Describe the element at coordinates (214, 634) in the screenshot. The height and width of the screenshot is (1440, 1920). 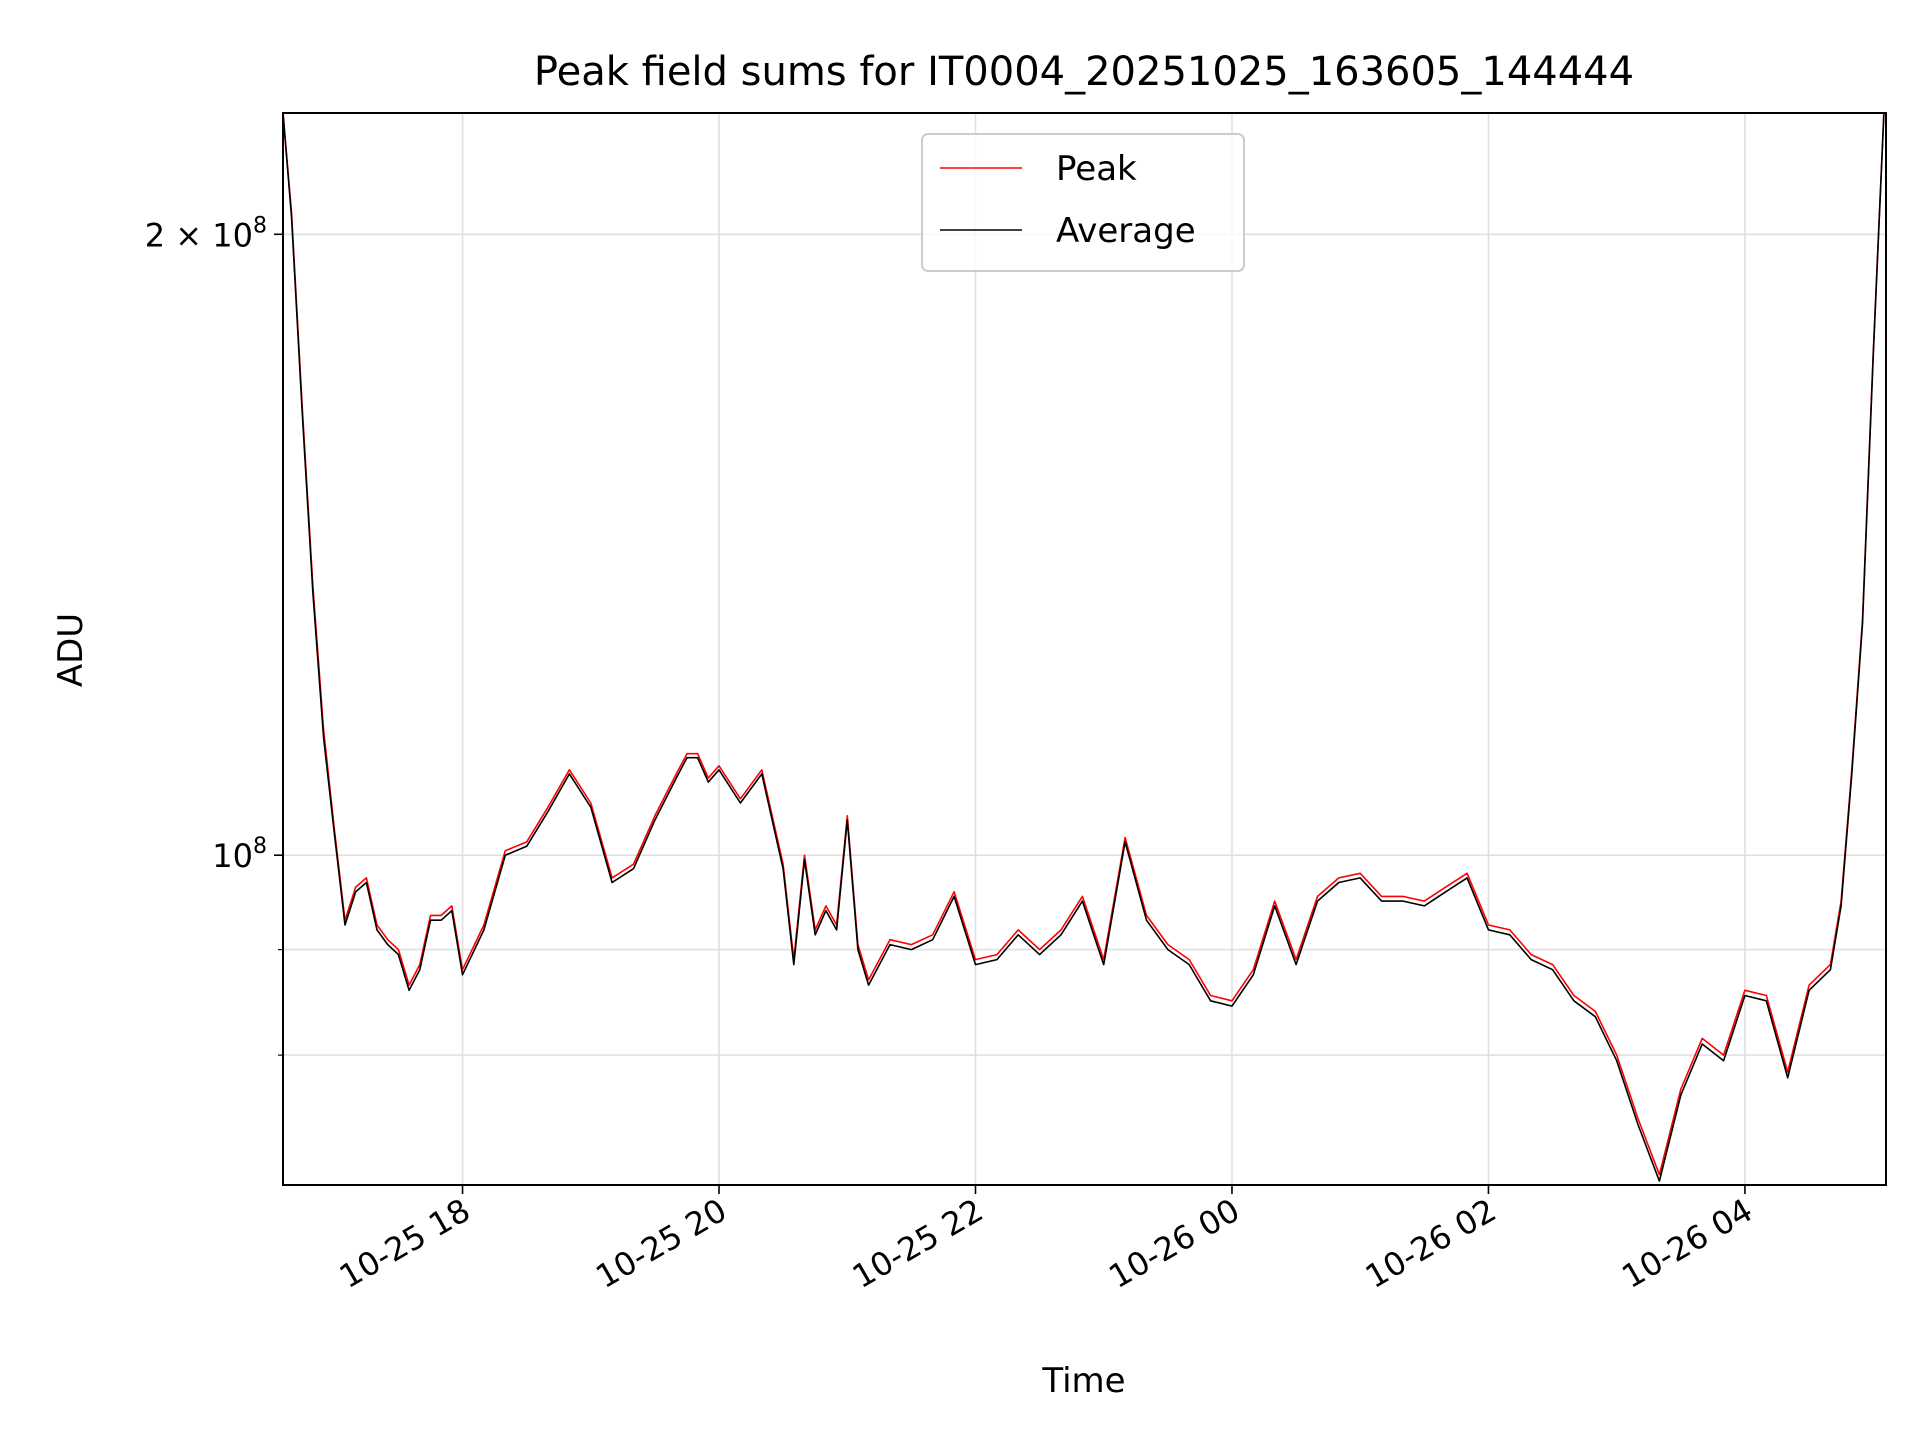
I see `y-axis-ticks: 108 2 × 108` at that location.